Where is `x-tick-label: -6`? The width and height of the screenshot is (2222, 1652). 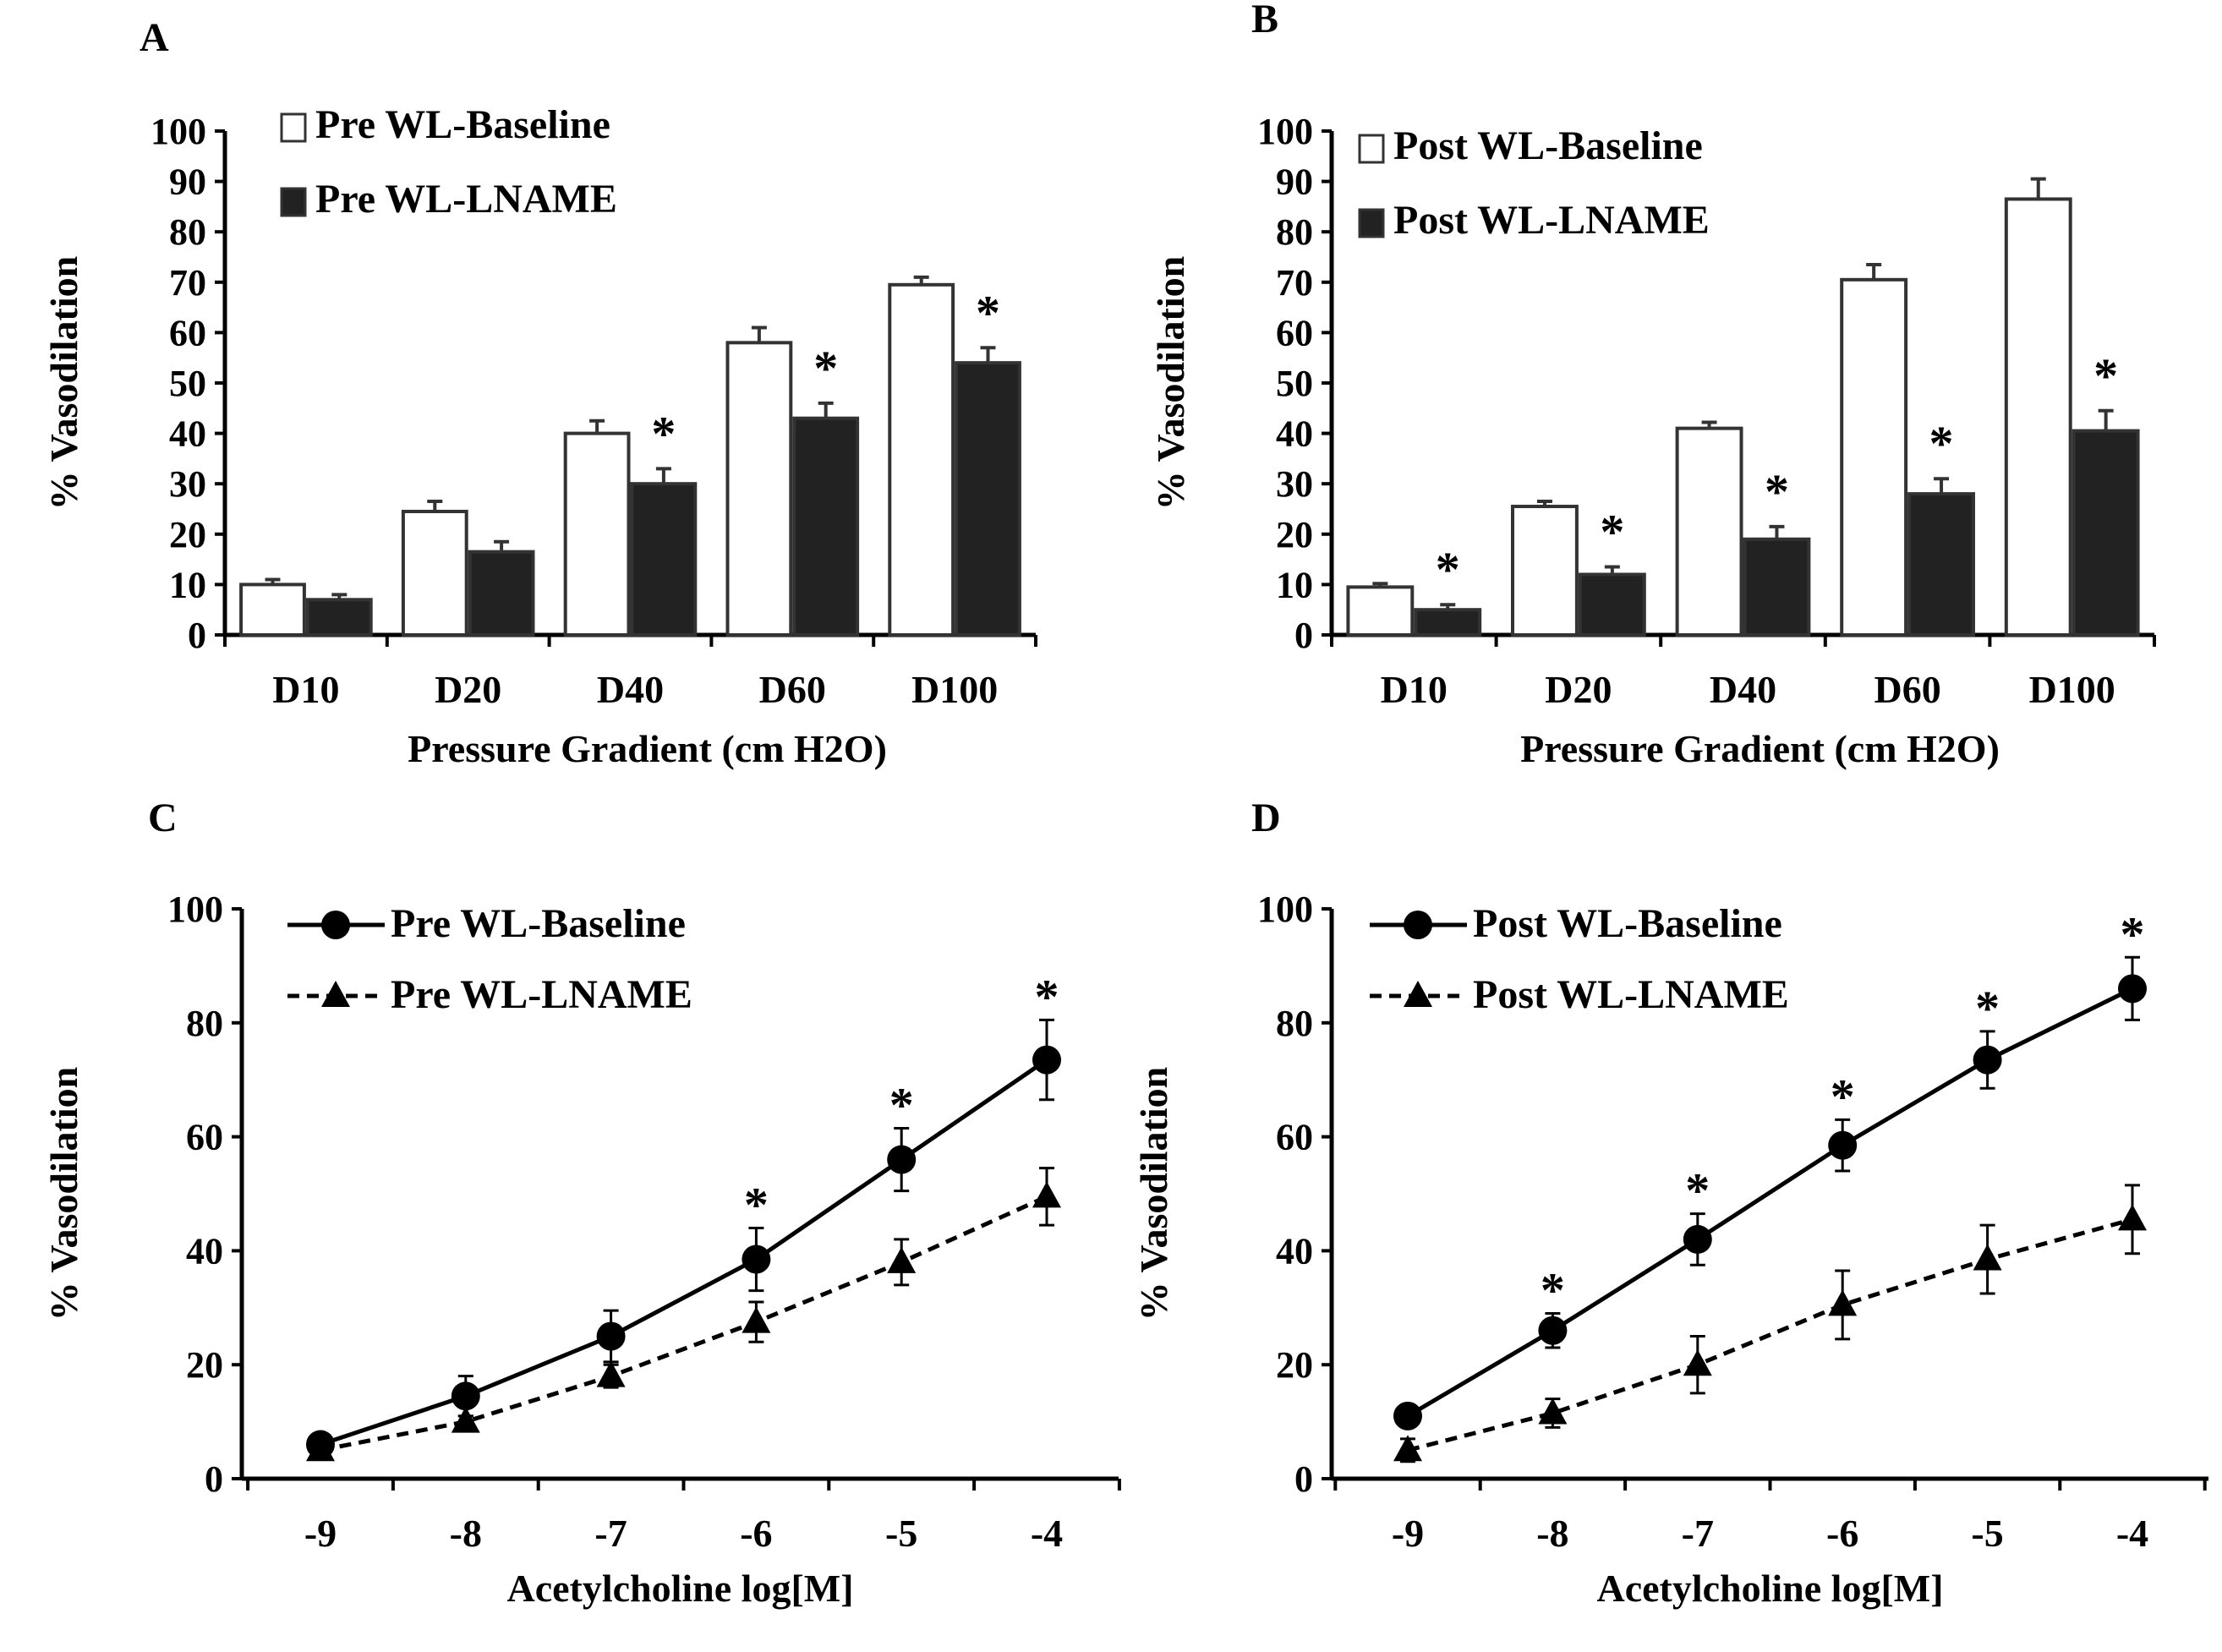
x-tick-label: -6 is located at coordinates (756, 1533).